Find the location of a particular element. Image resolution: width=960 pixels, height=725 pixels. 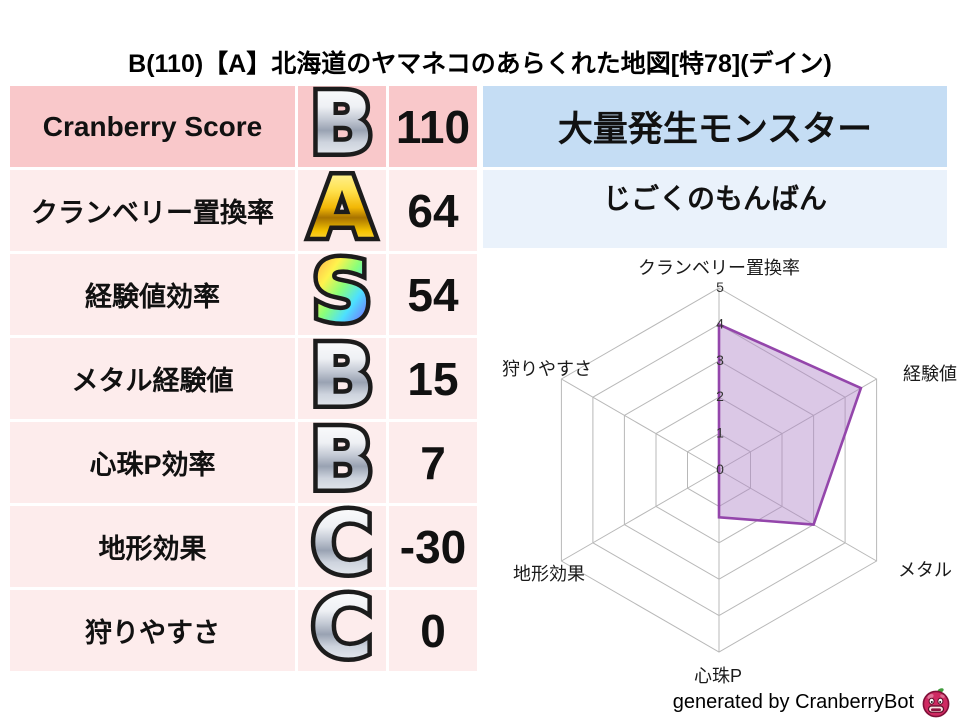

stat-label: 地形効果 is located at coordinates (152, 546).